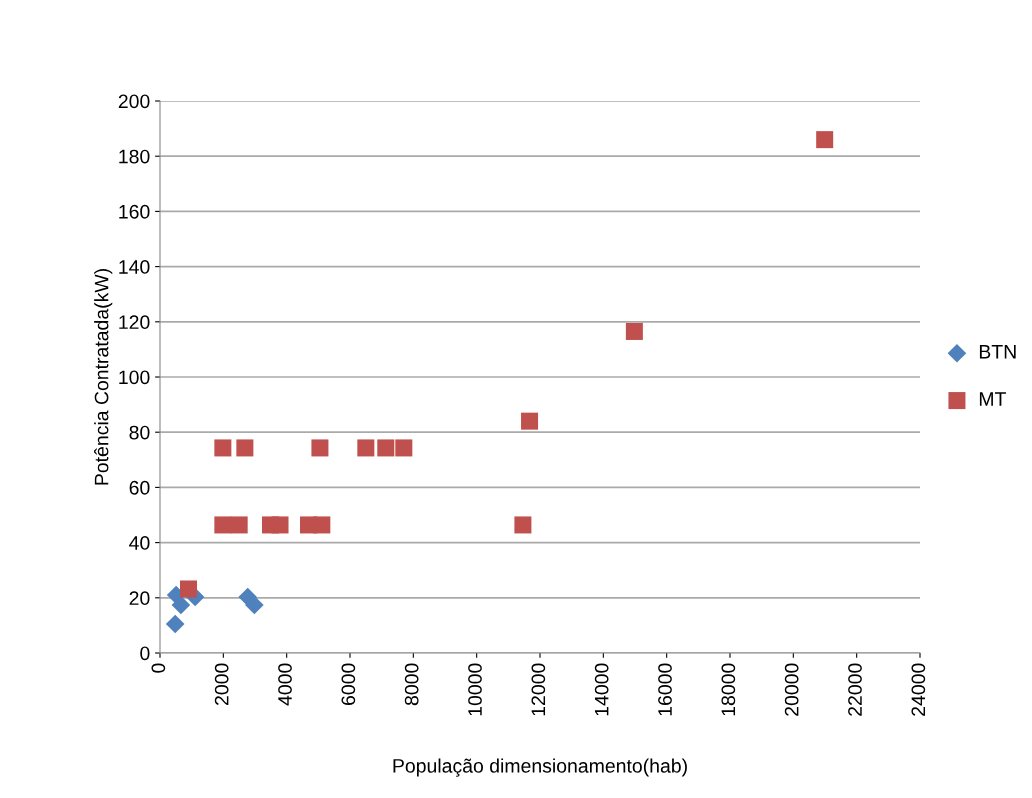 This screenshot has height=798, width=1032. Describe the element at coordinates (791, 689) in the screenshot. I see `x-tick-label: 20000` at that location.